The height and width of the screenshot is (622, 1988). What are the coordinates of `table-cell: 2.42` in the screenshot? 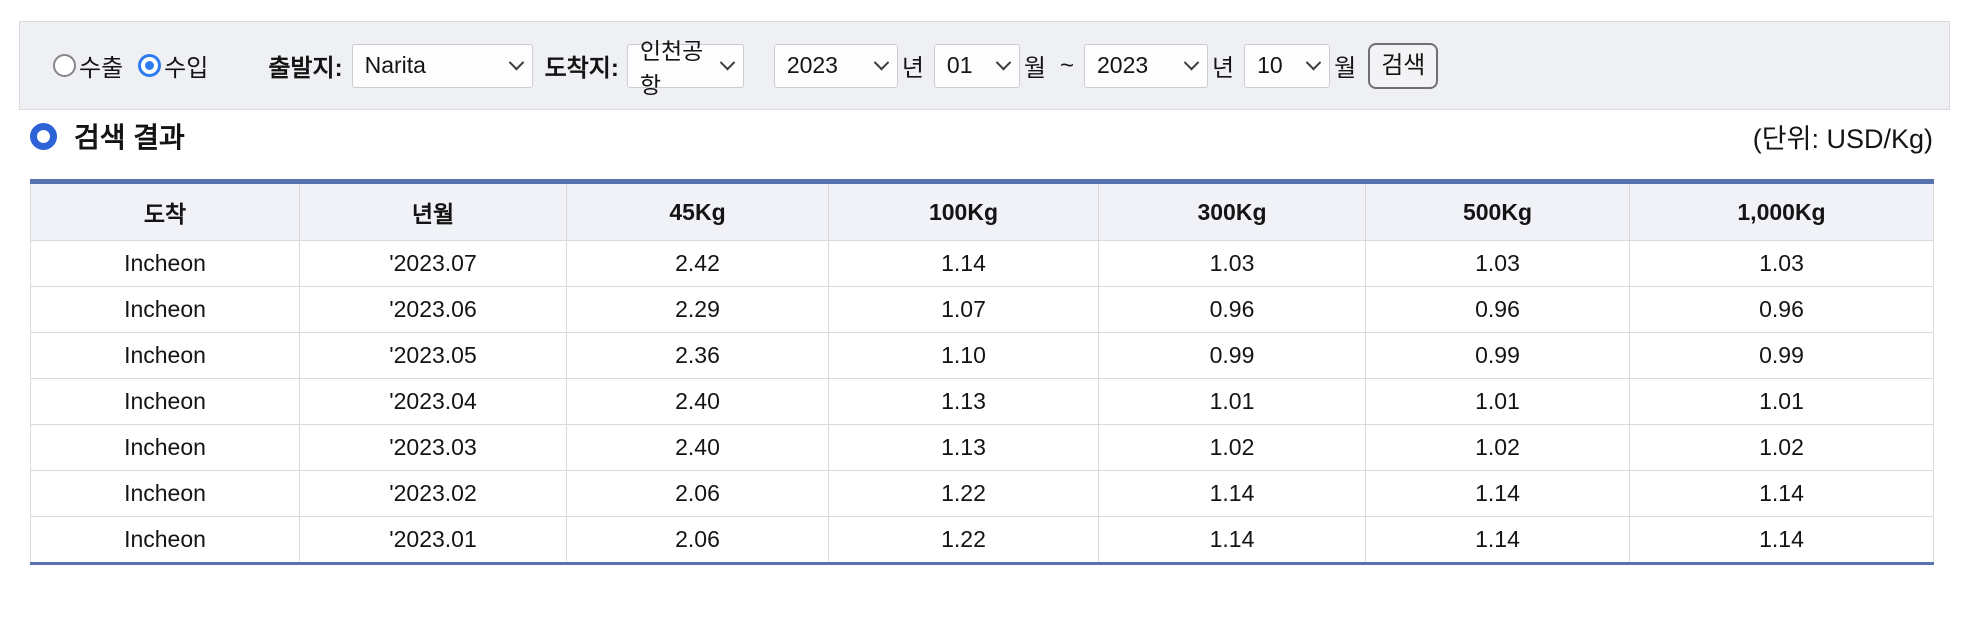 It's located at (697, 263).